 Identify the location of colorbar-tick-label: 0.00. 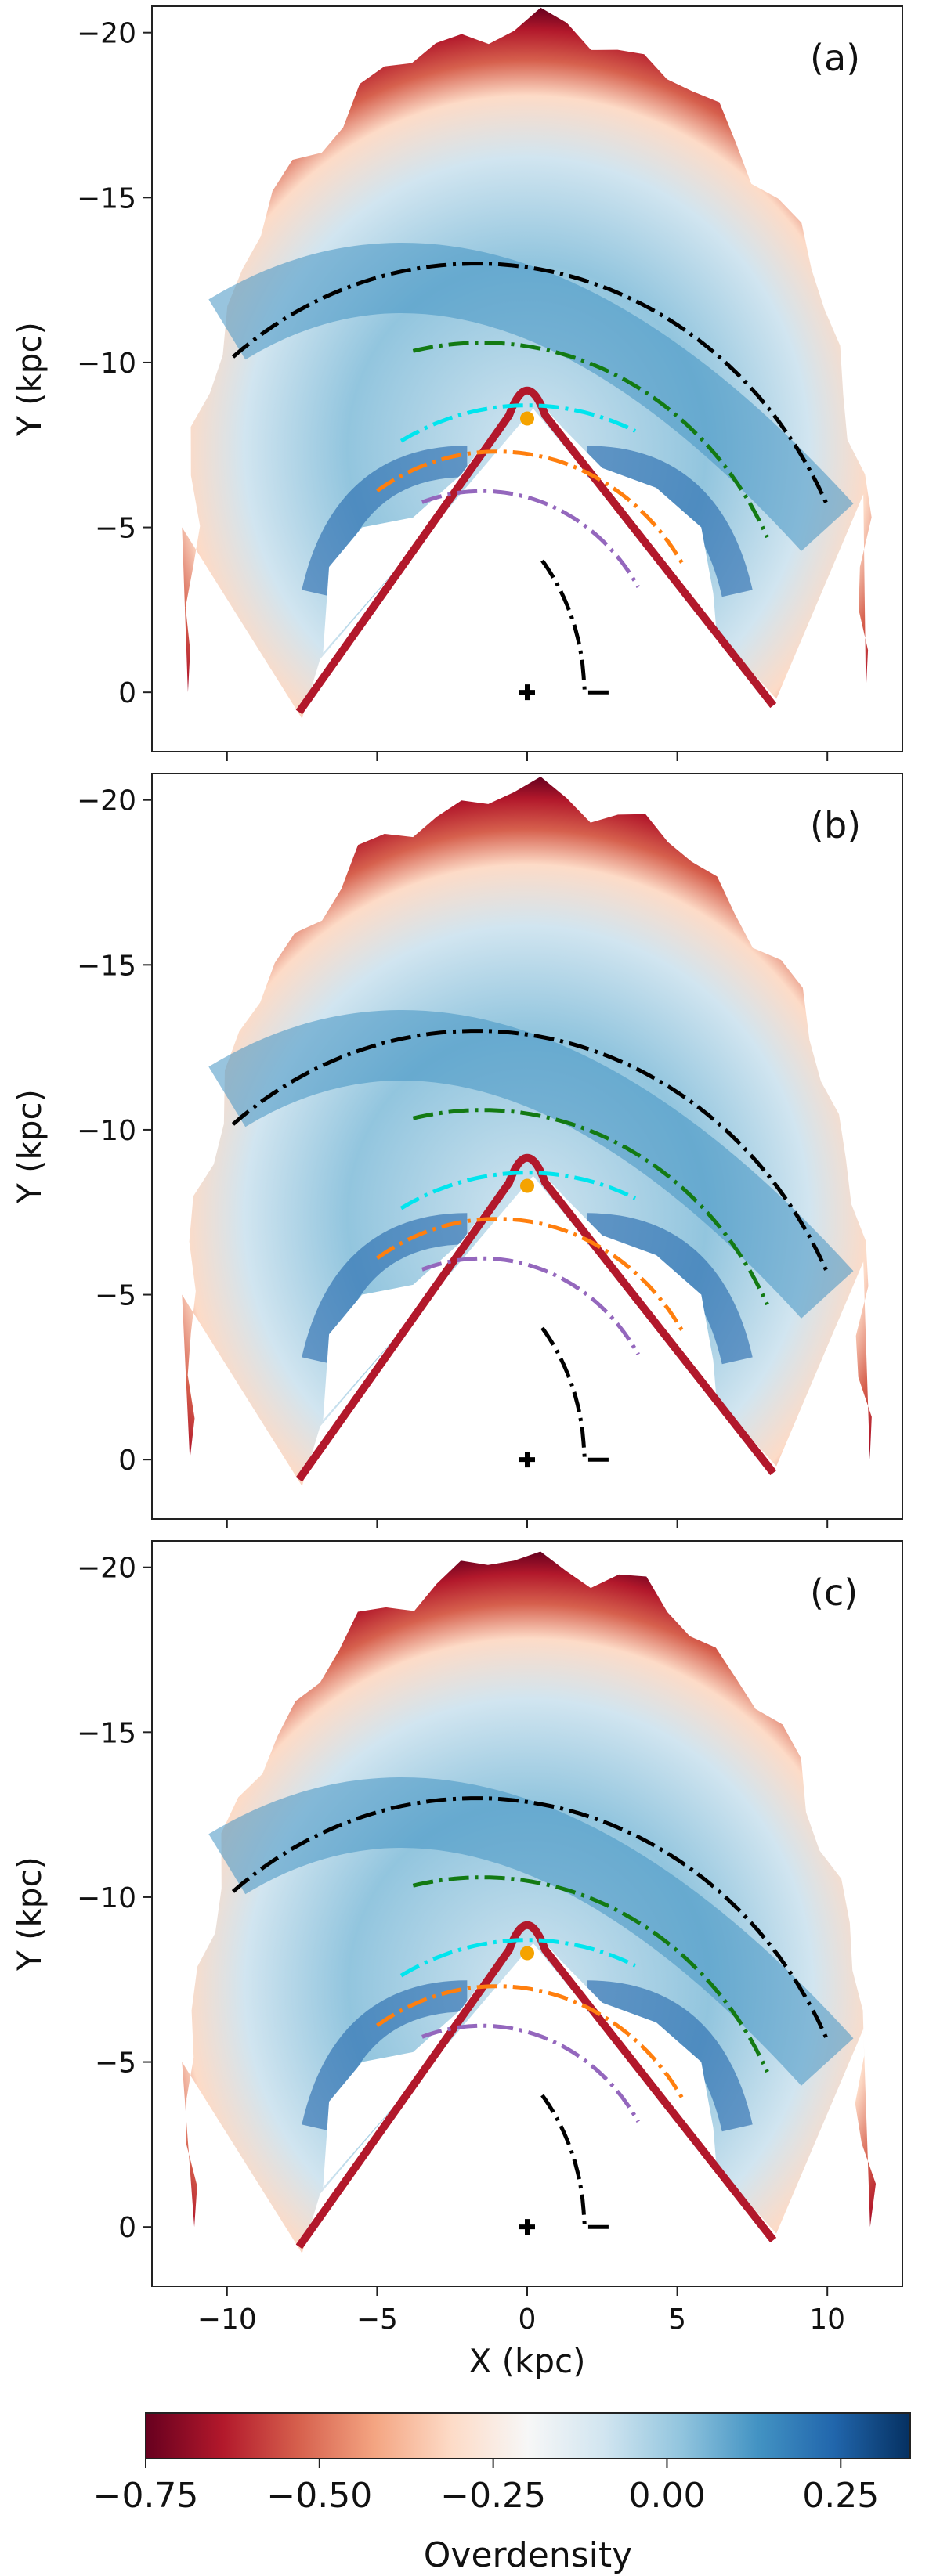
(666, 2496).